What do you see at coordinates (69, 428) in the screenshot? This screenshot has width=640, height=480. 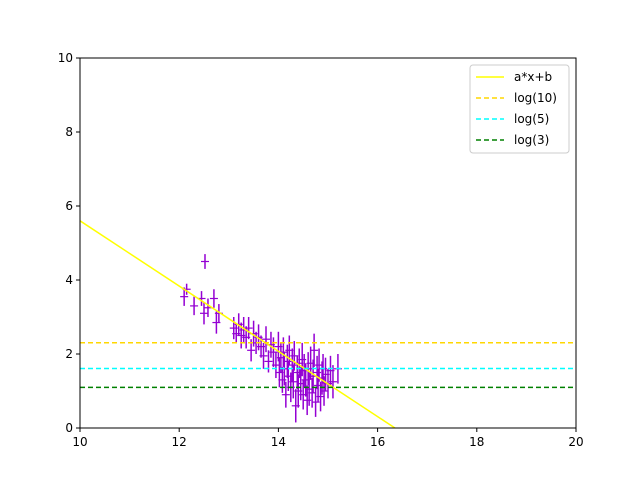 I see `y-tick-label: 0` at bounding box center [69, 428].